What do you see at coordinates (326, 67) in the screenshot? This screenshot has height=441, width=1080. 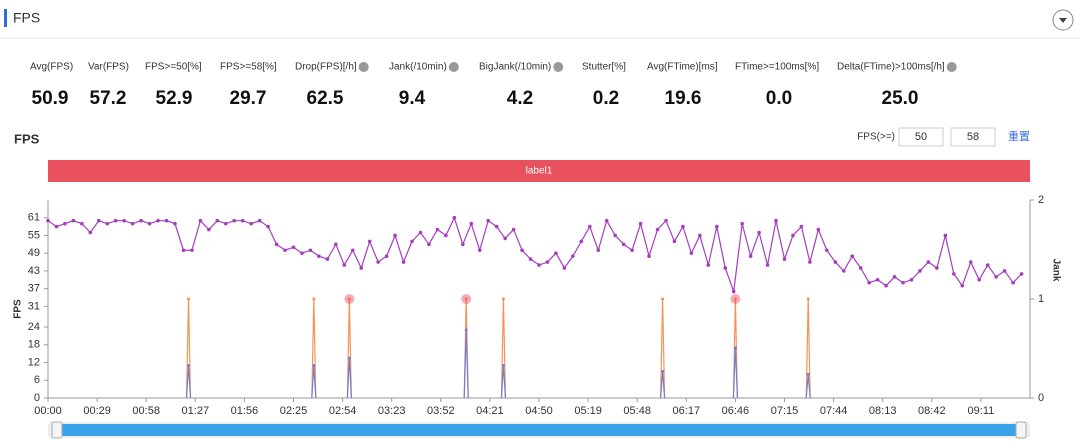 I see `stat-label: Drop(FPS)[/h]` at bounding box center [326, 67].